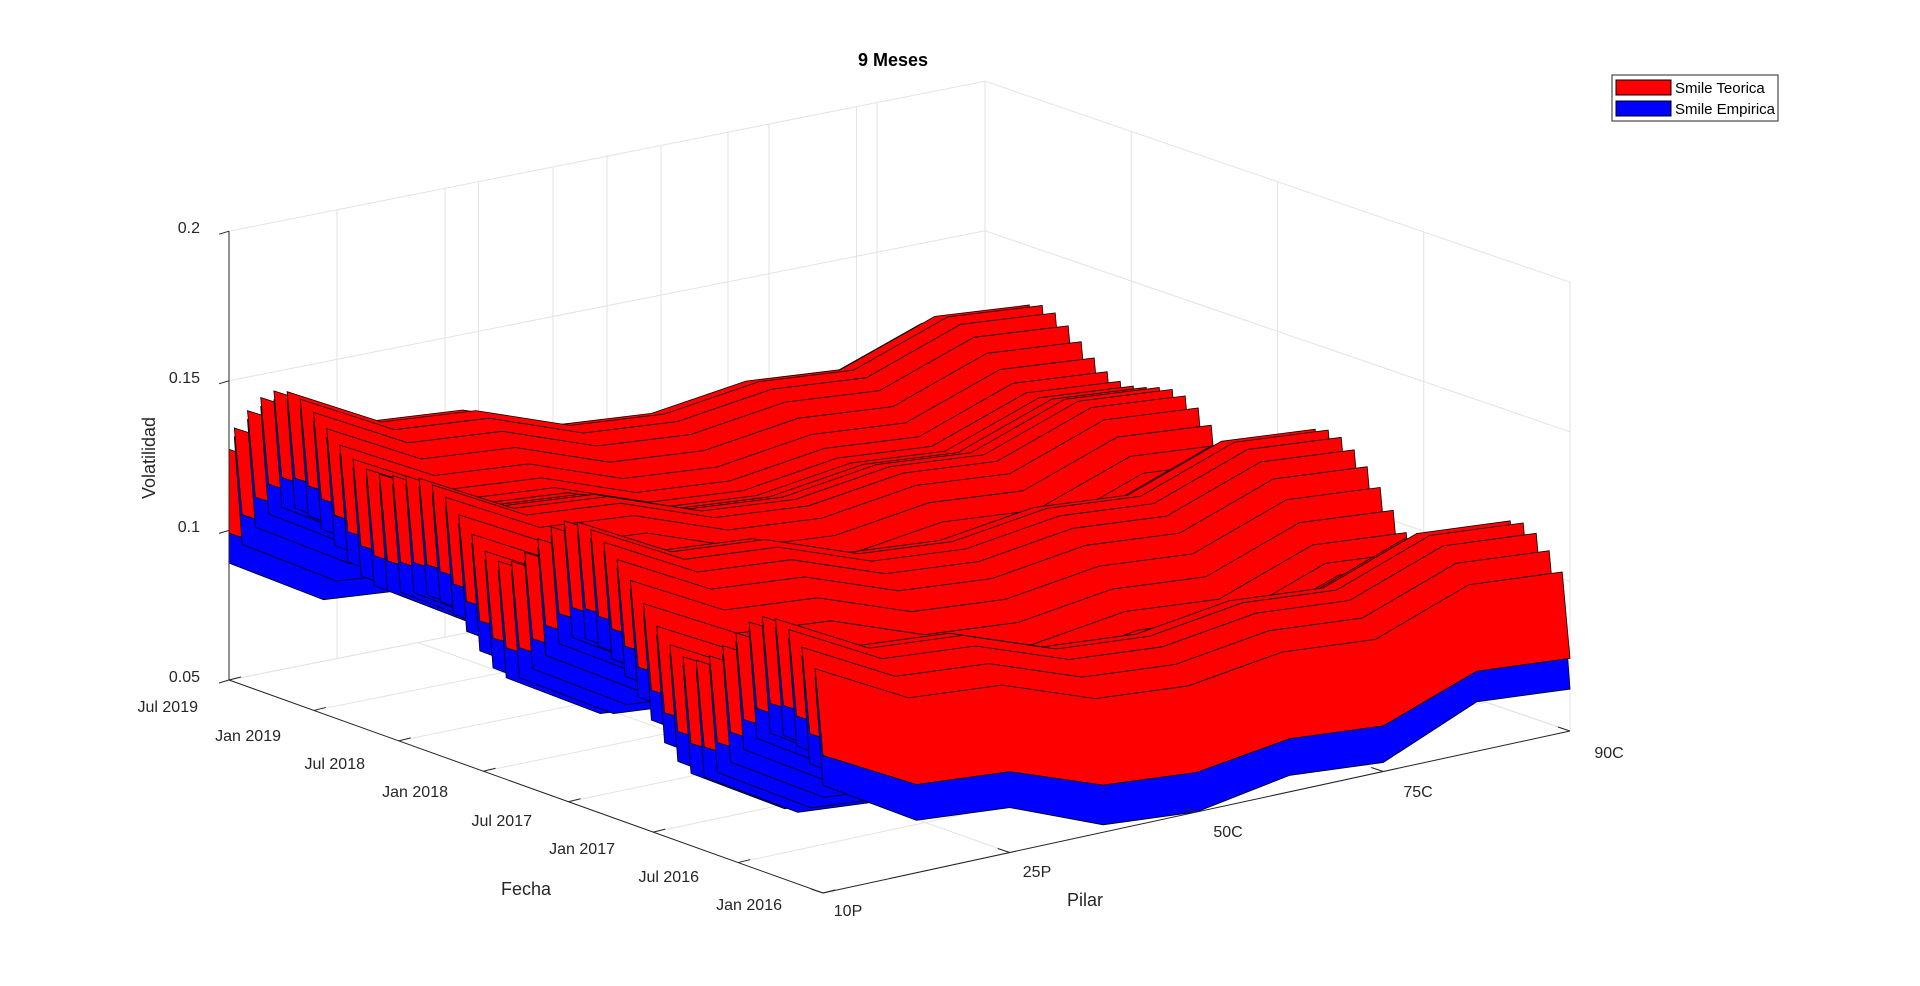  Describe the element at coordinates (184, 378) in the screenshot. I see `z-tick-label: 0.15` at that location.